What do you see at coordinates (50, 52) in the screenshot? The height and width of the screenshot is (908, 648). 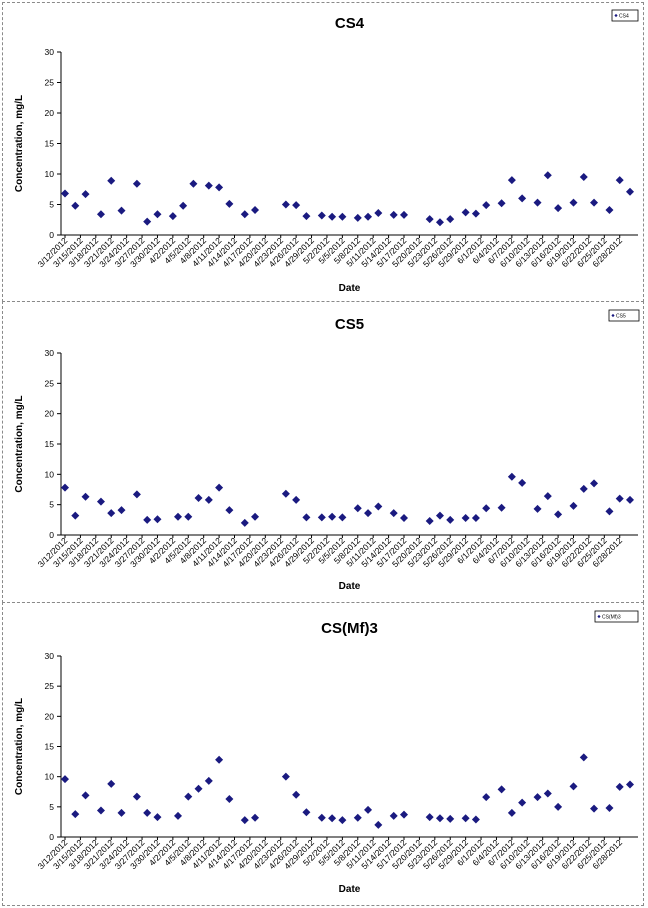 I see `y-tick-label: 30` at bounding box center [50, 52].